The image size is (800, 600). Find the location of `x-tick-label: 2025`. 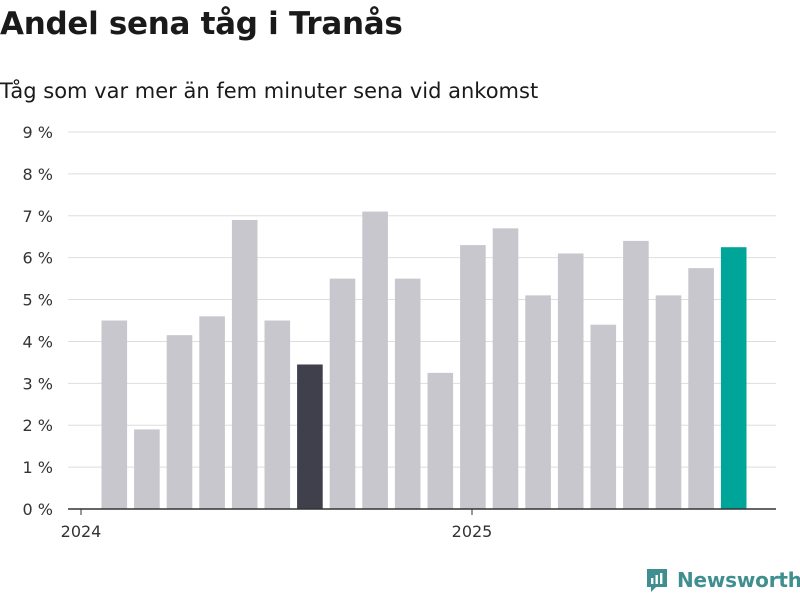

x-tick-label: 2025 is located at coordinates (472, 531).